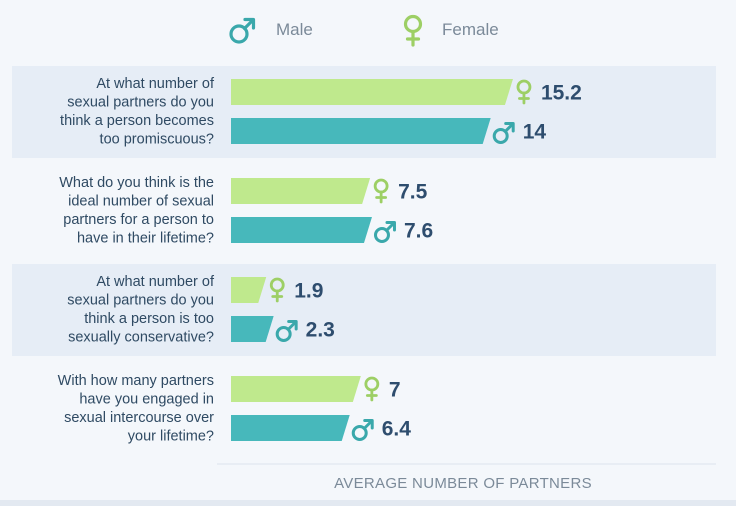  Describe the element at coordinates (395, 390) in the screenshot. I see `female-value-label: 7` at that location.